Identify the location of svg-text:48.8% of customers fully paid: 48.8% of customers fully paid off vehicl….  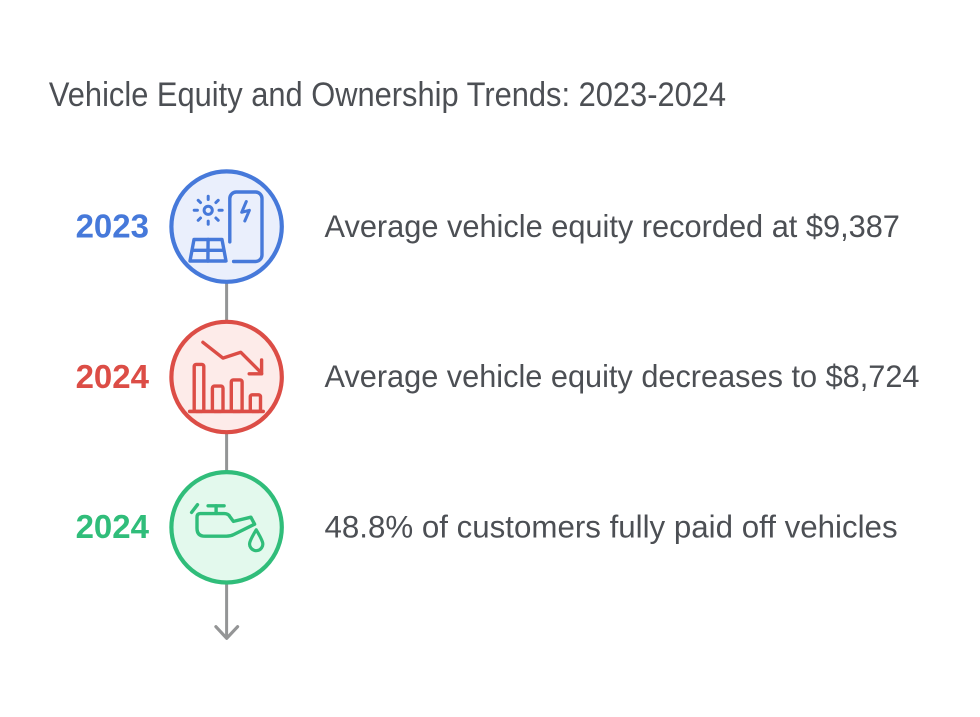
(611, 526).